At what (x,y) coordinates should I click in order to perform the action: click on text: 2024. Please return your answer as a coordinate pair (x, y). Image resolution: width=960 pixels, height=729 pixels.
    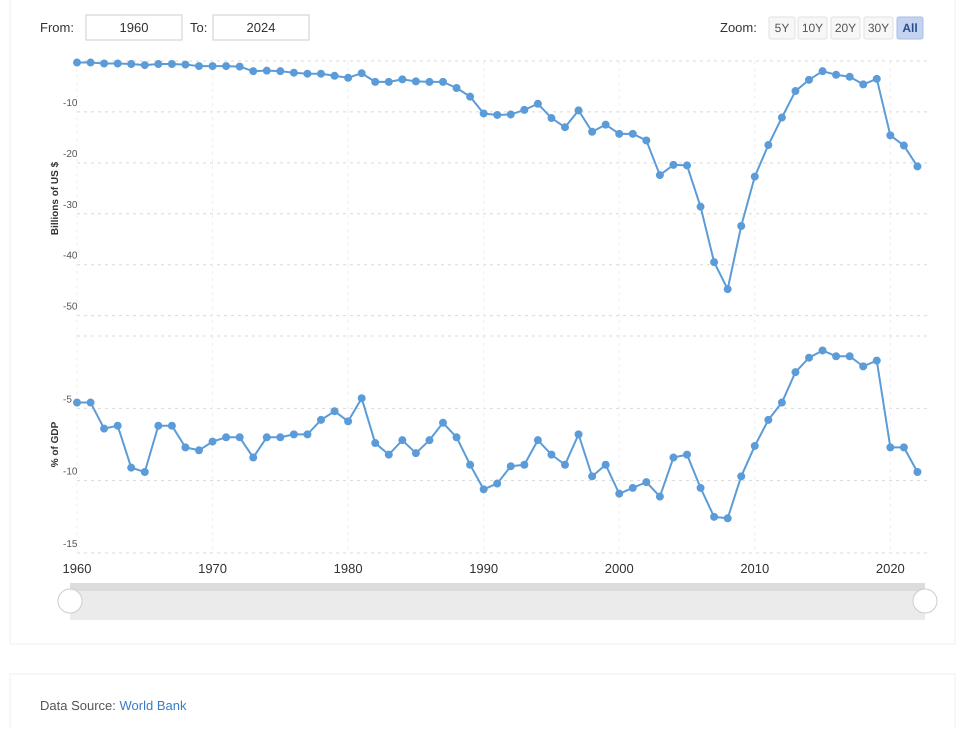
    Looking at the image, I should click on (261, 27).